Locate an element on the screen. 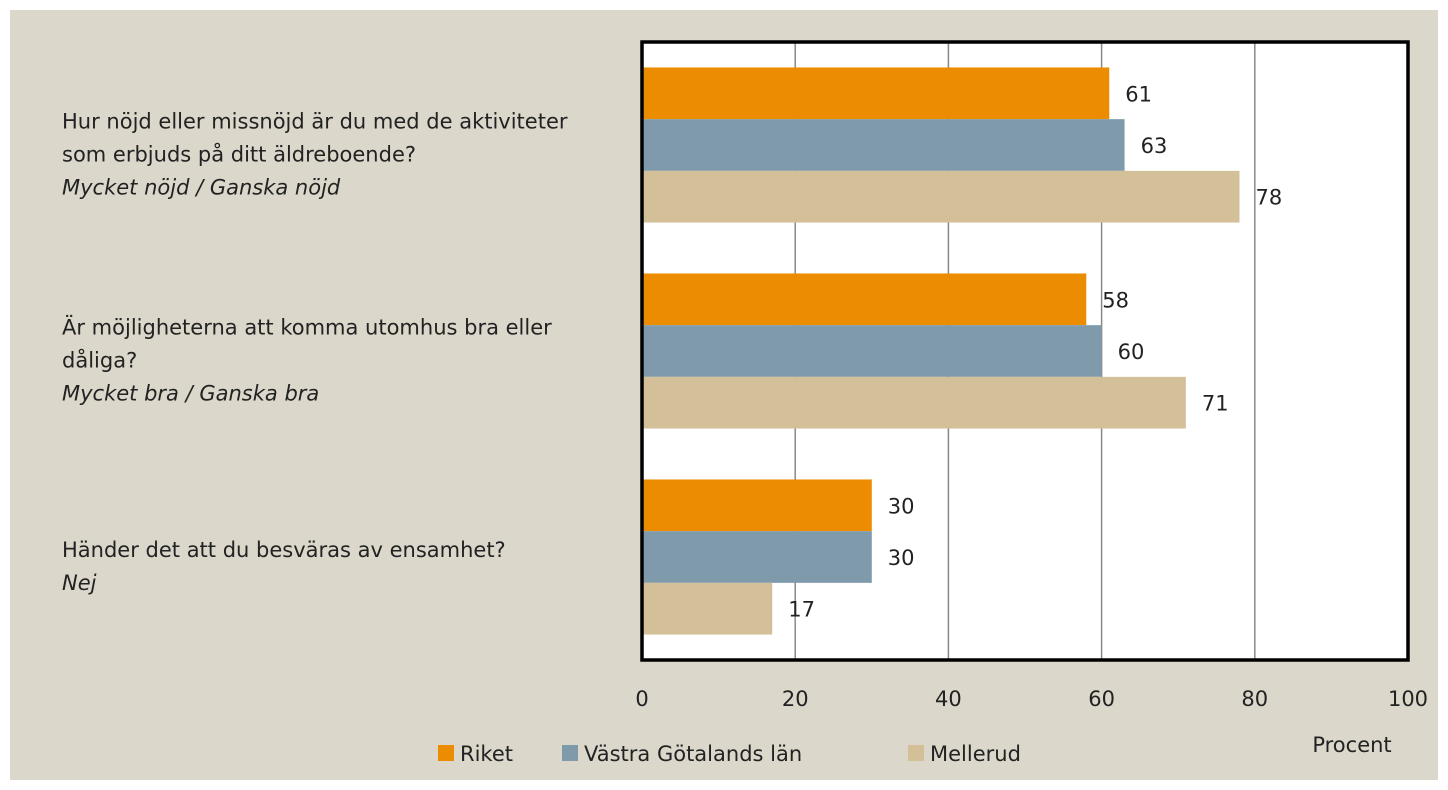 This screenshot has width=1448, height=790. answer: Mycket nöjd / Ganska nöjd is located at coordinates (201, 187).